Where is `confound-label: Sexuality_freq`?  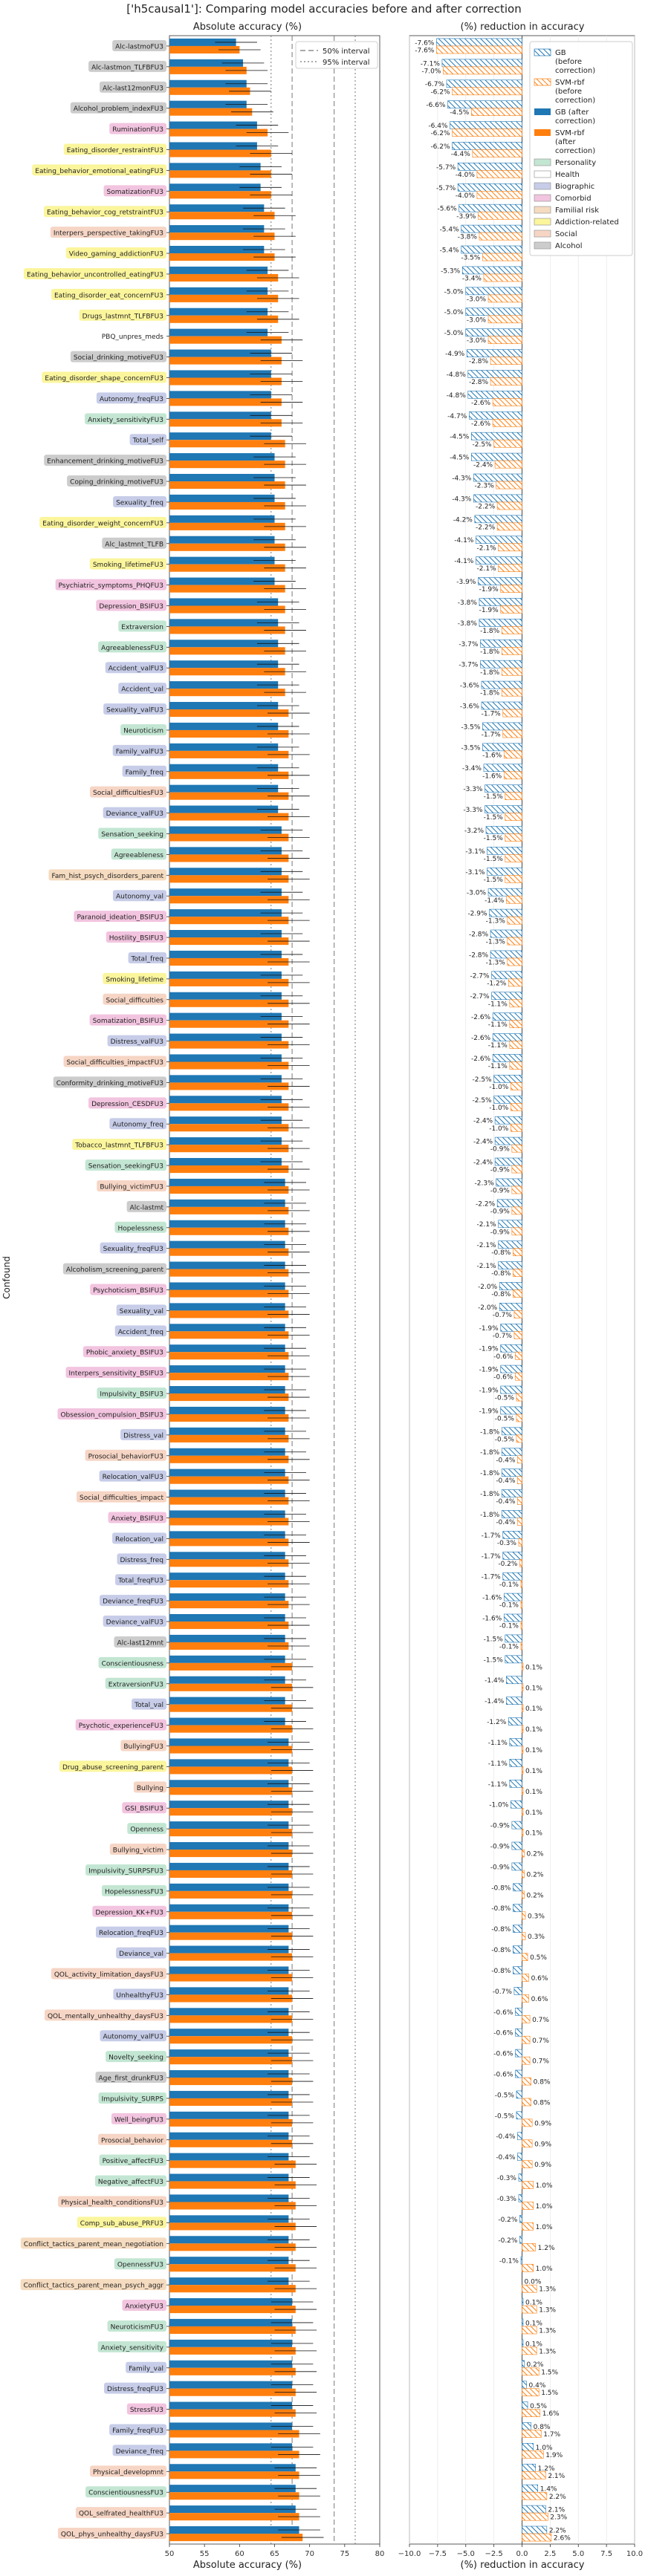
confound-label: Sexuality_freq is located at coordinates (139, 503).